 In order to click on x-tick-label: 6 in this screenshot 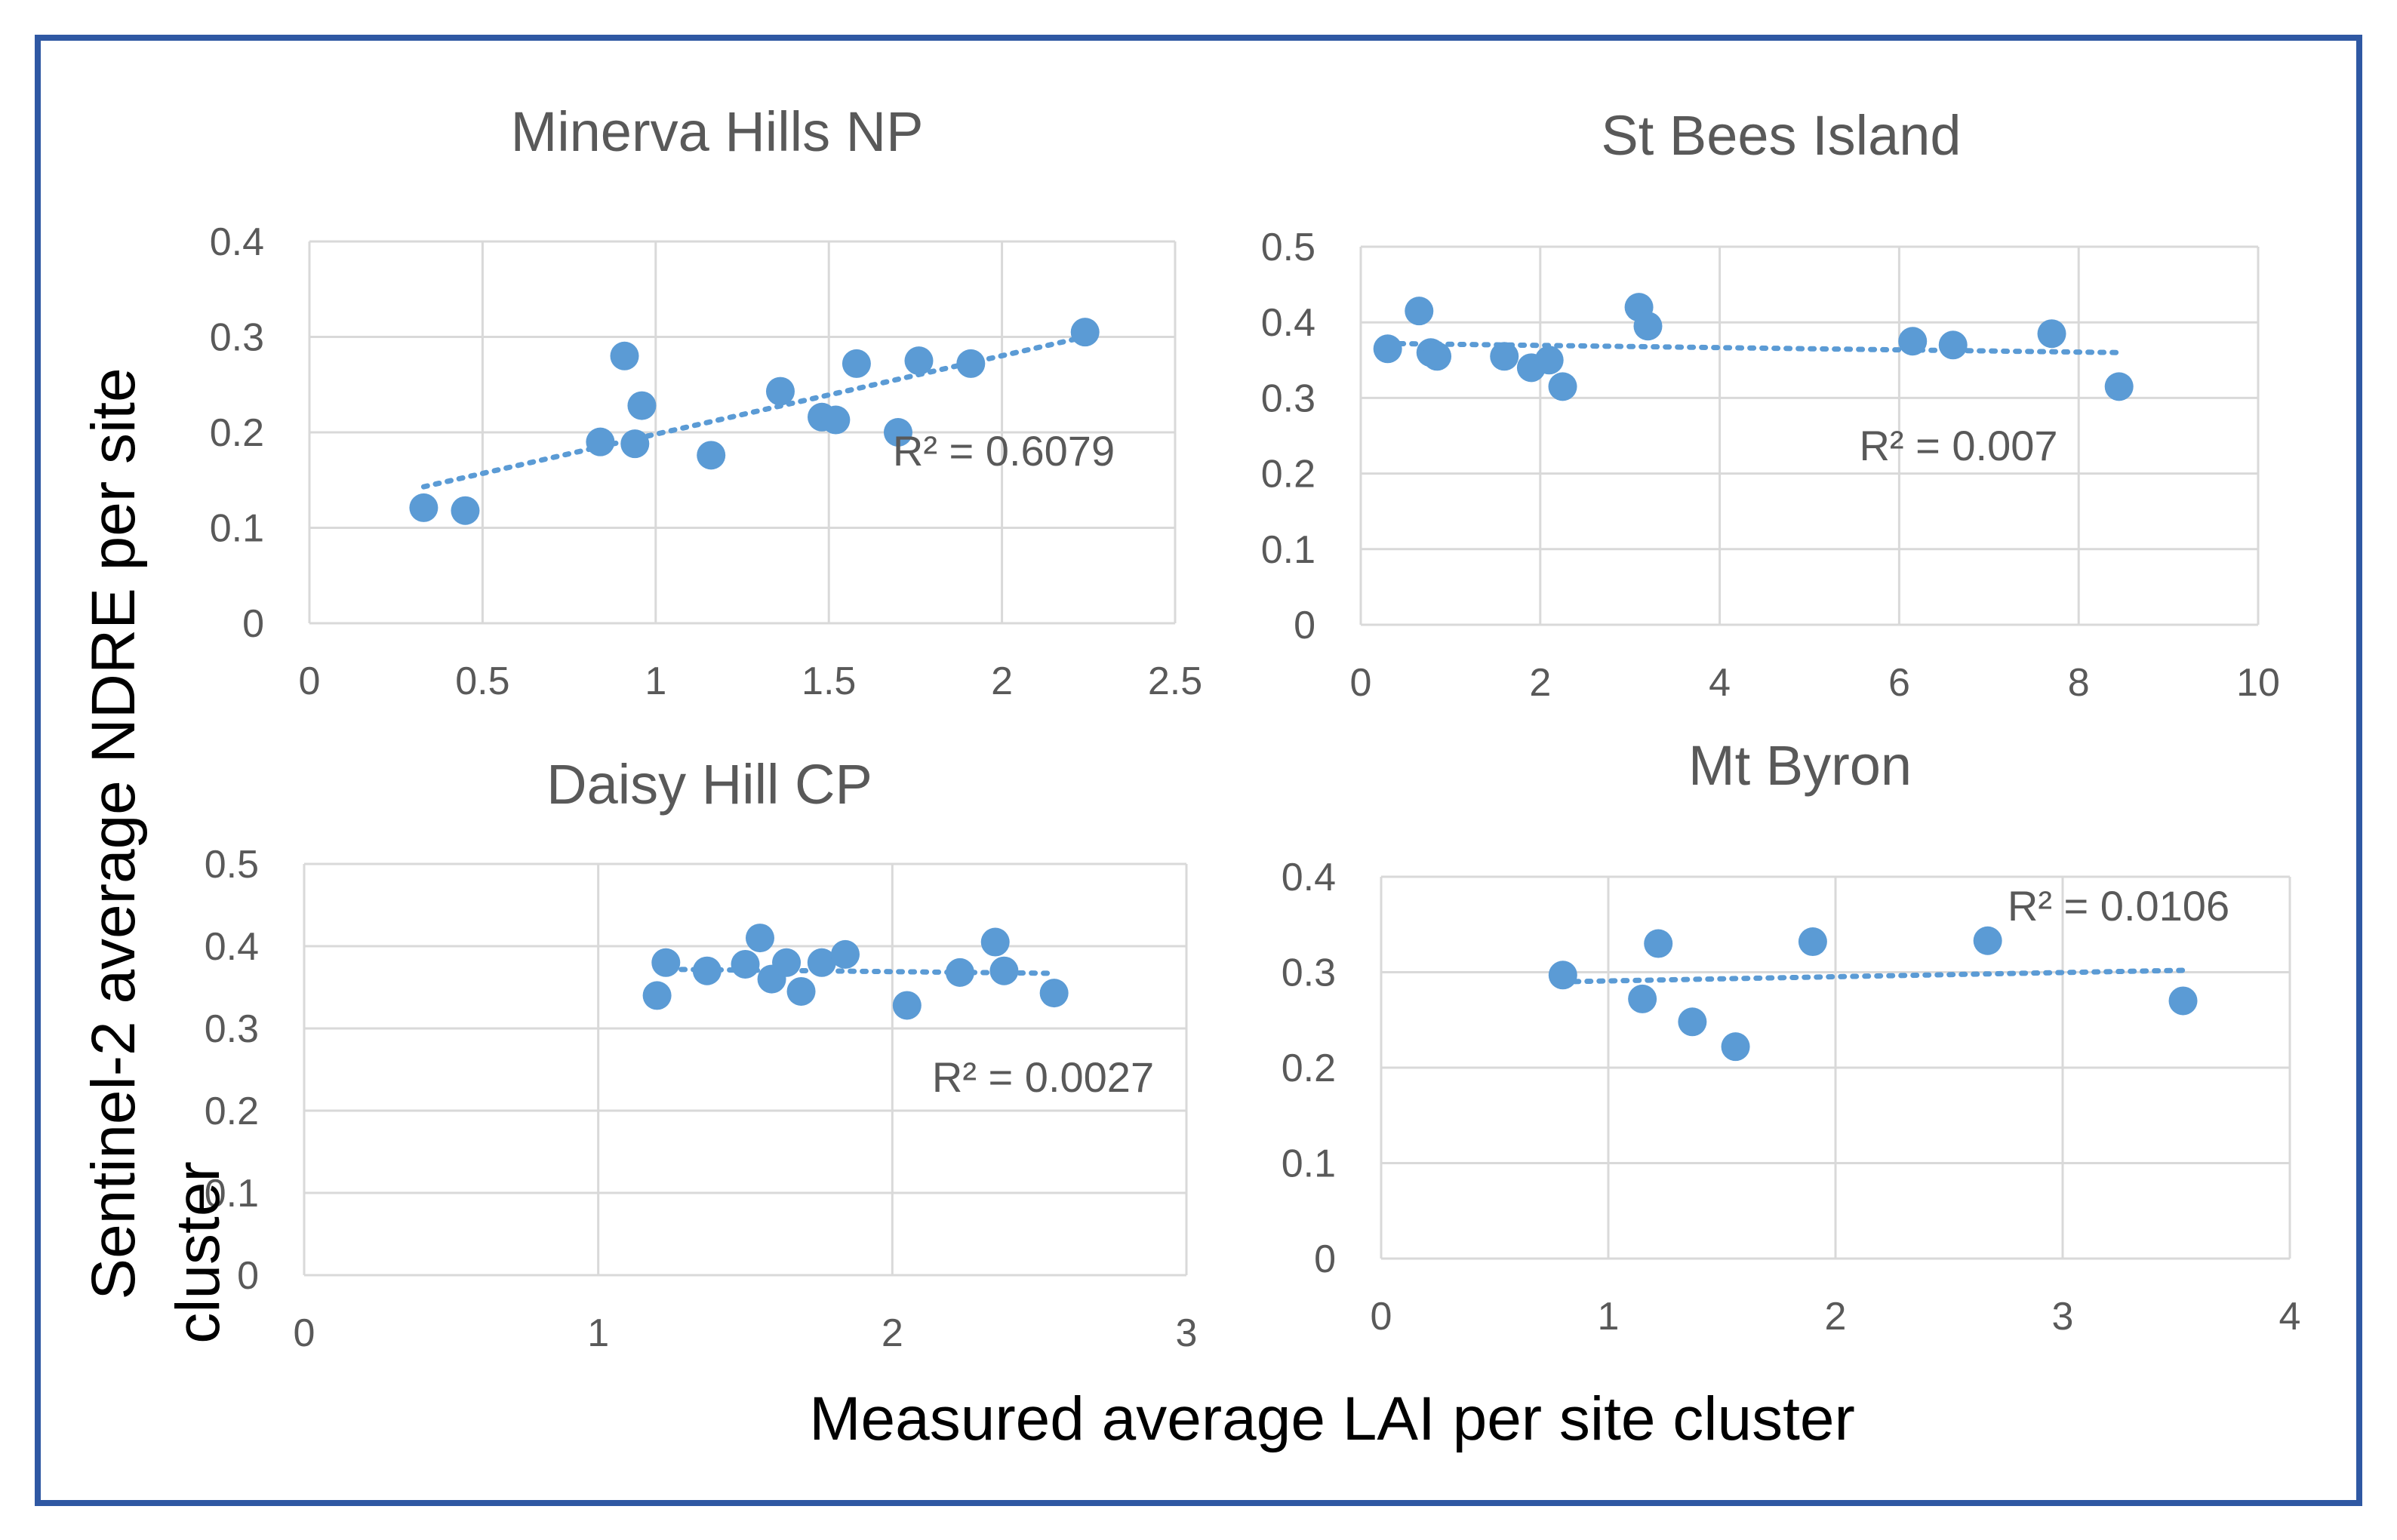, I will do `click(1899, 683)`.